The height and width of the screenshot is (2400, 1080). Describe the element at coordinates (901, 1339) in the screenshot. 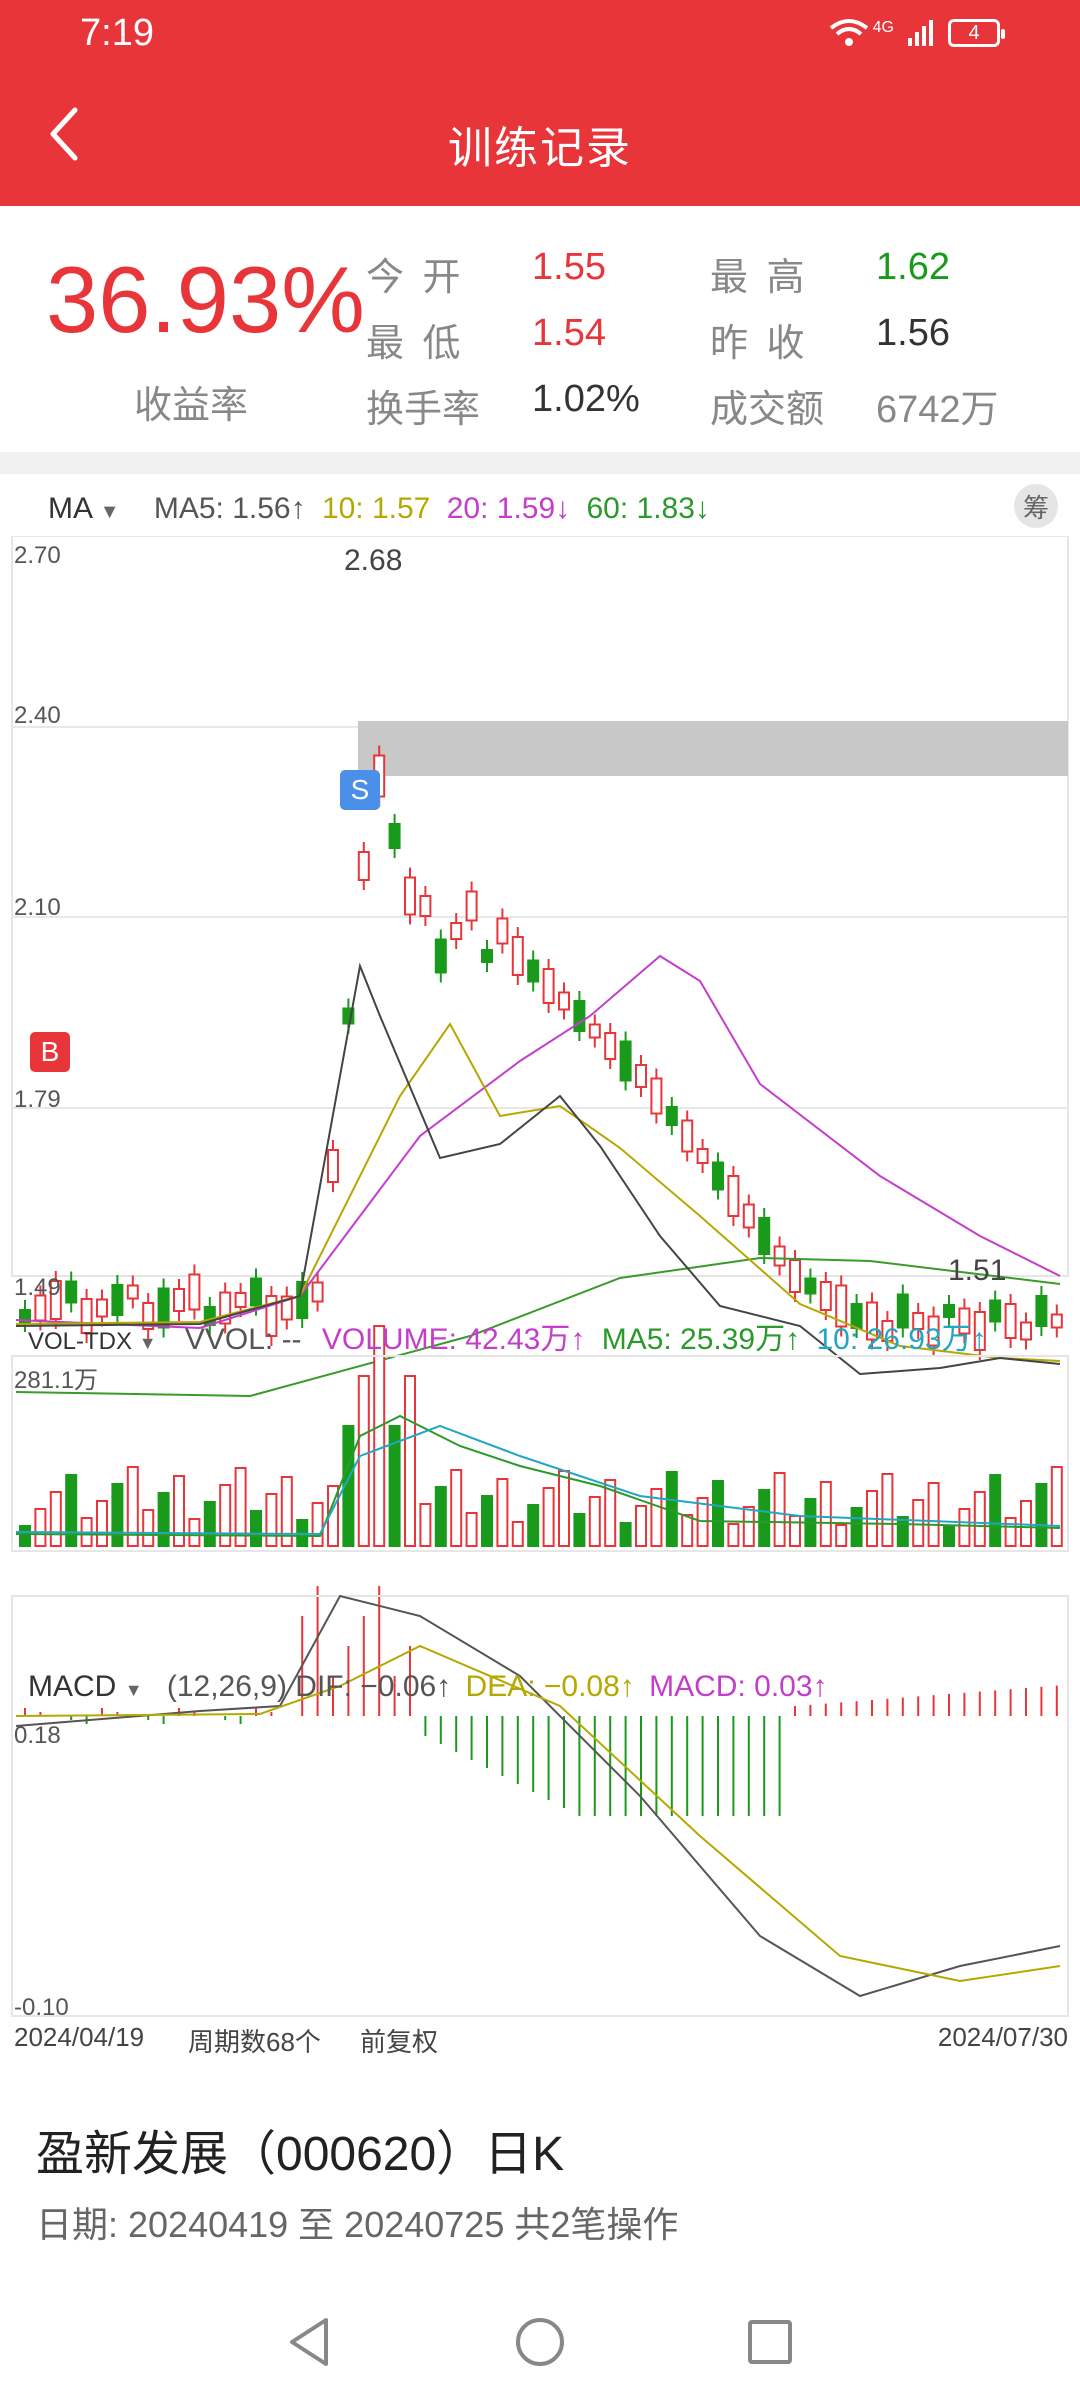

I see `vol-ma10-value: 10: 26.93万↑` at that location.